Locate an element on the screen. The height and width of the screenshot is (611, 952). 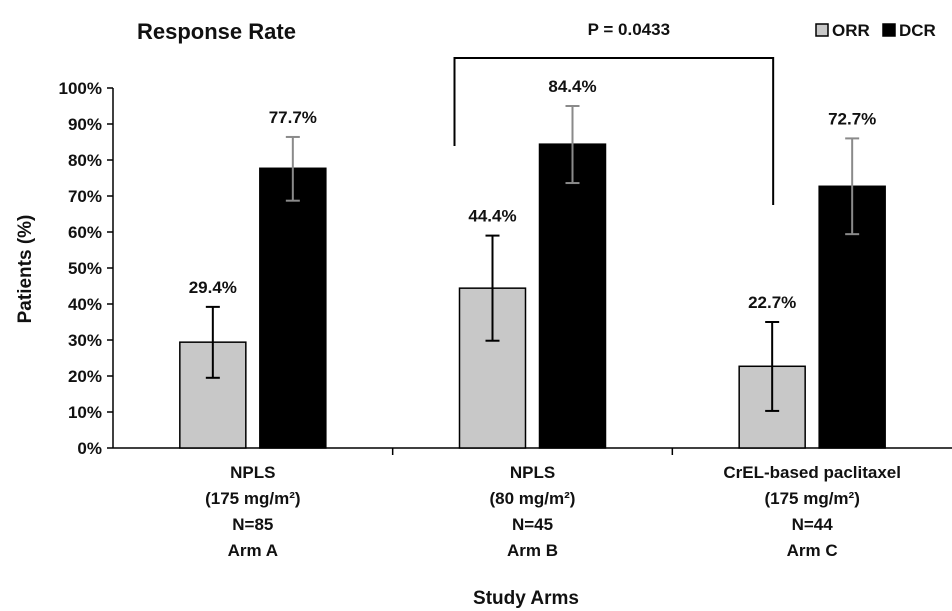
y-tick-label: 50% is located at coordinates (85, 268).